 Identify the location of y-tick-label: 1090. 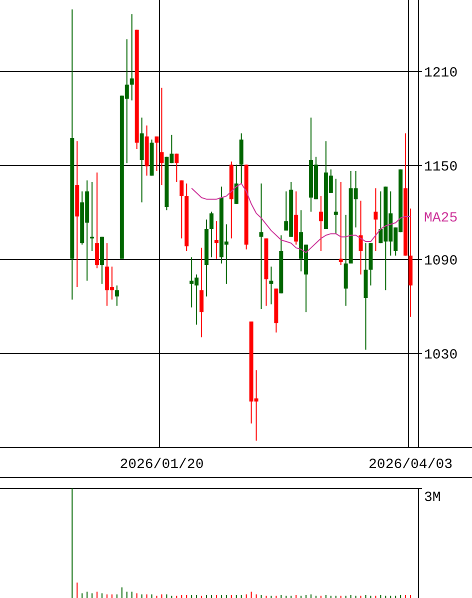
(441, 261).